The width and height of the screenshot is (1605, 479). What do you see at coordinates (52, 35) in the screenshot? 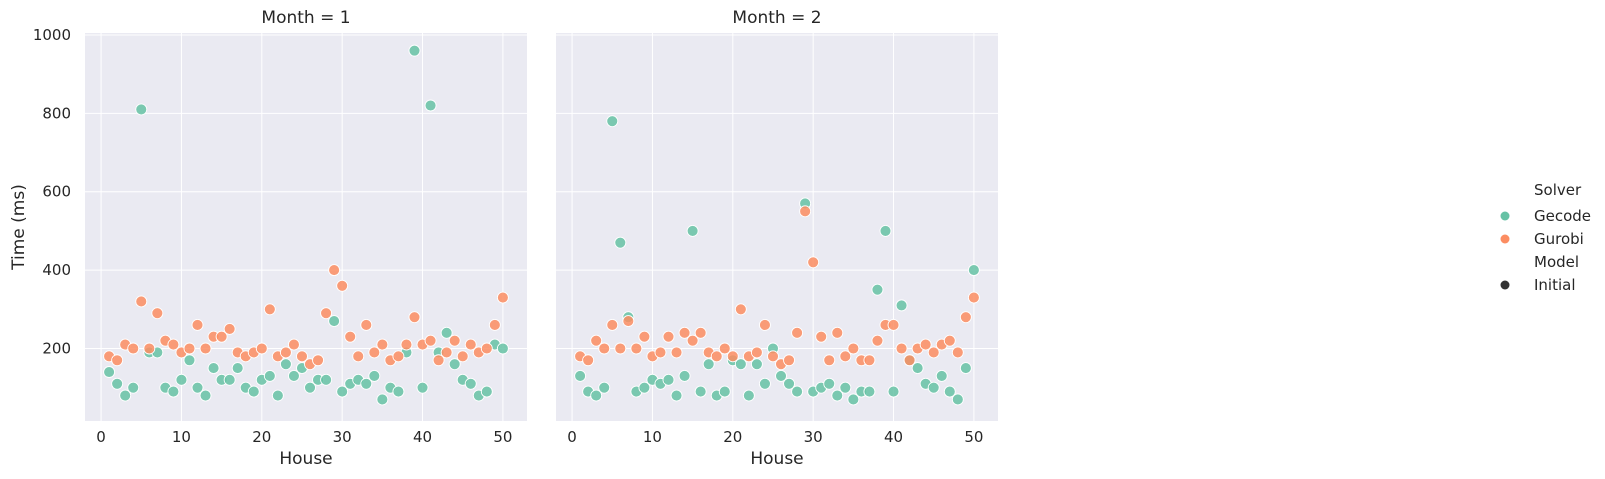
I see `y-tick-label: 1000` at bounding box center [52, 35].